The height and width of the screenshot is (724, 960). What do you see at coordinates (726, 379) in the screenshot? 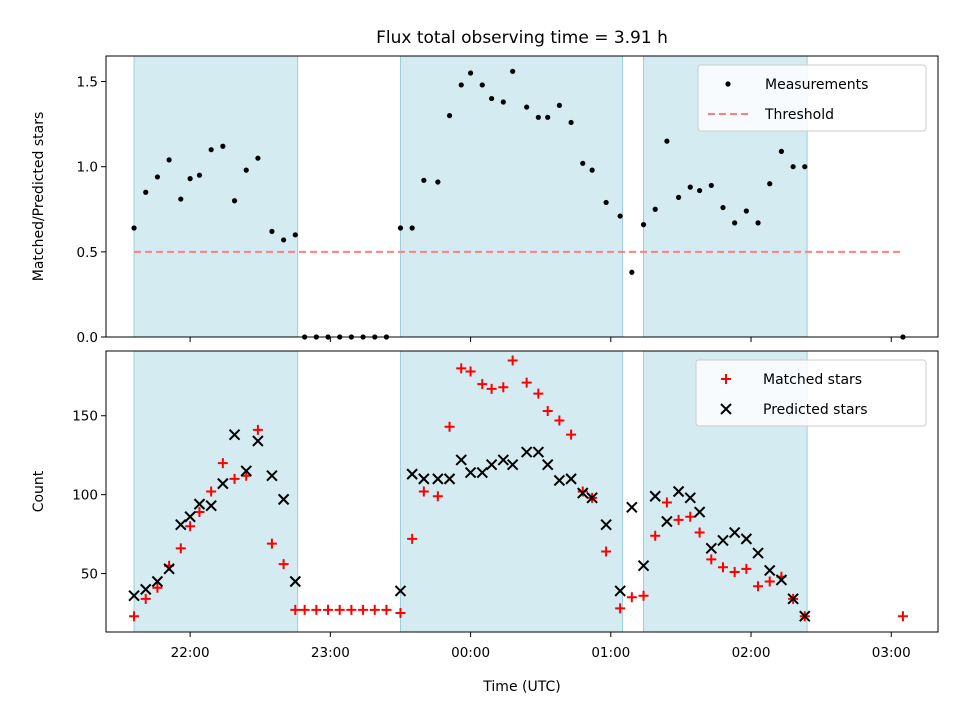
I see `legend-matched-marker` at bounding box center [726, 379].